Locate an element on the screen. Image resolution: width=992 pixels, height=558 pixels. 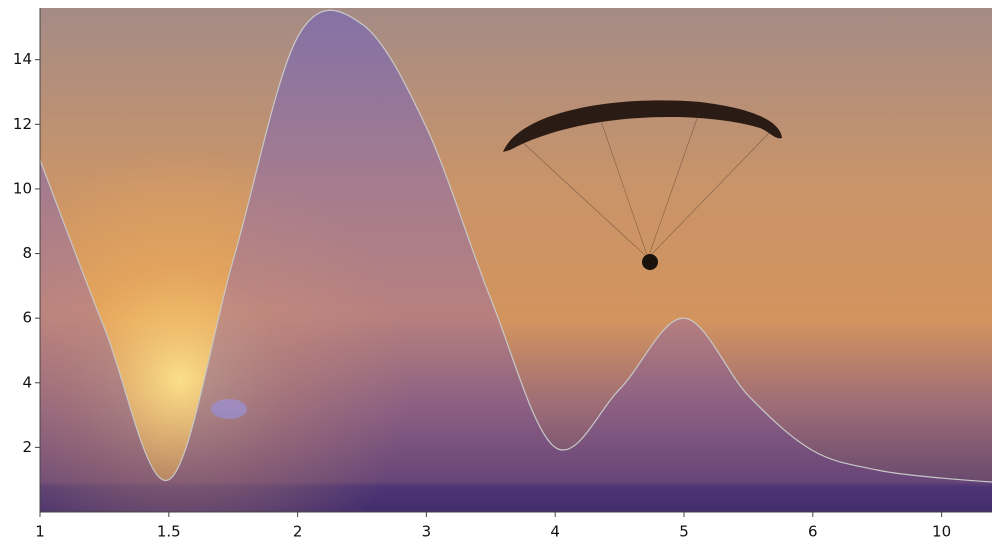
y-tick-label: 6 is located at coordinates (27, 318).